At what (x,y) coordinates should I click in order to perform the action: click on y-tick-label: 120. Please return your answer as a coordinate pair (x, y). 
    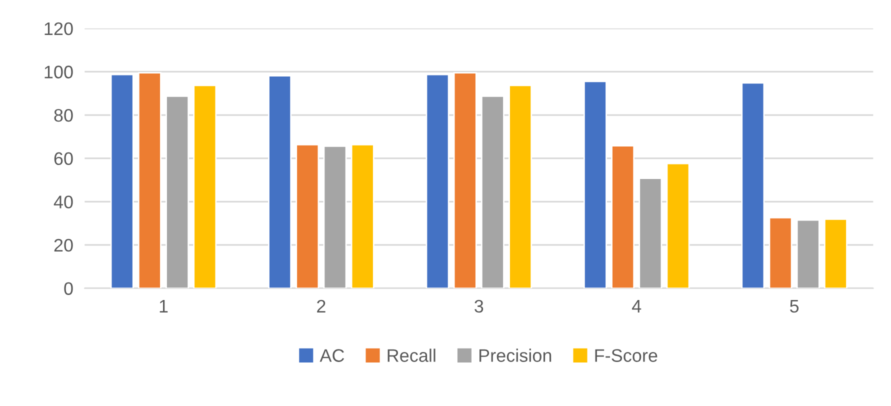
    Looking at the image, I should click on (58, 29).